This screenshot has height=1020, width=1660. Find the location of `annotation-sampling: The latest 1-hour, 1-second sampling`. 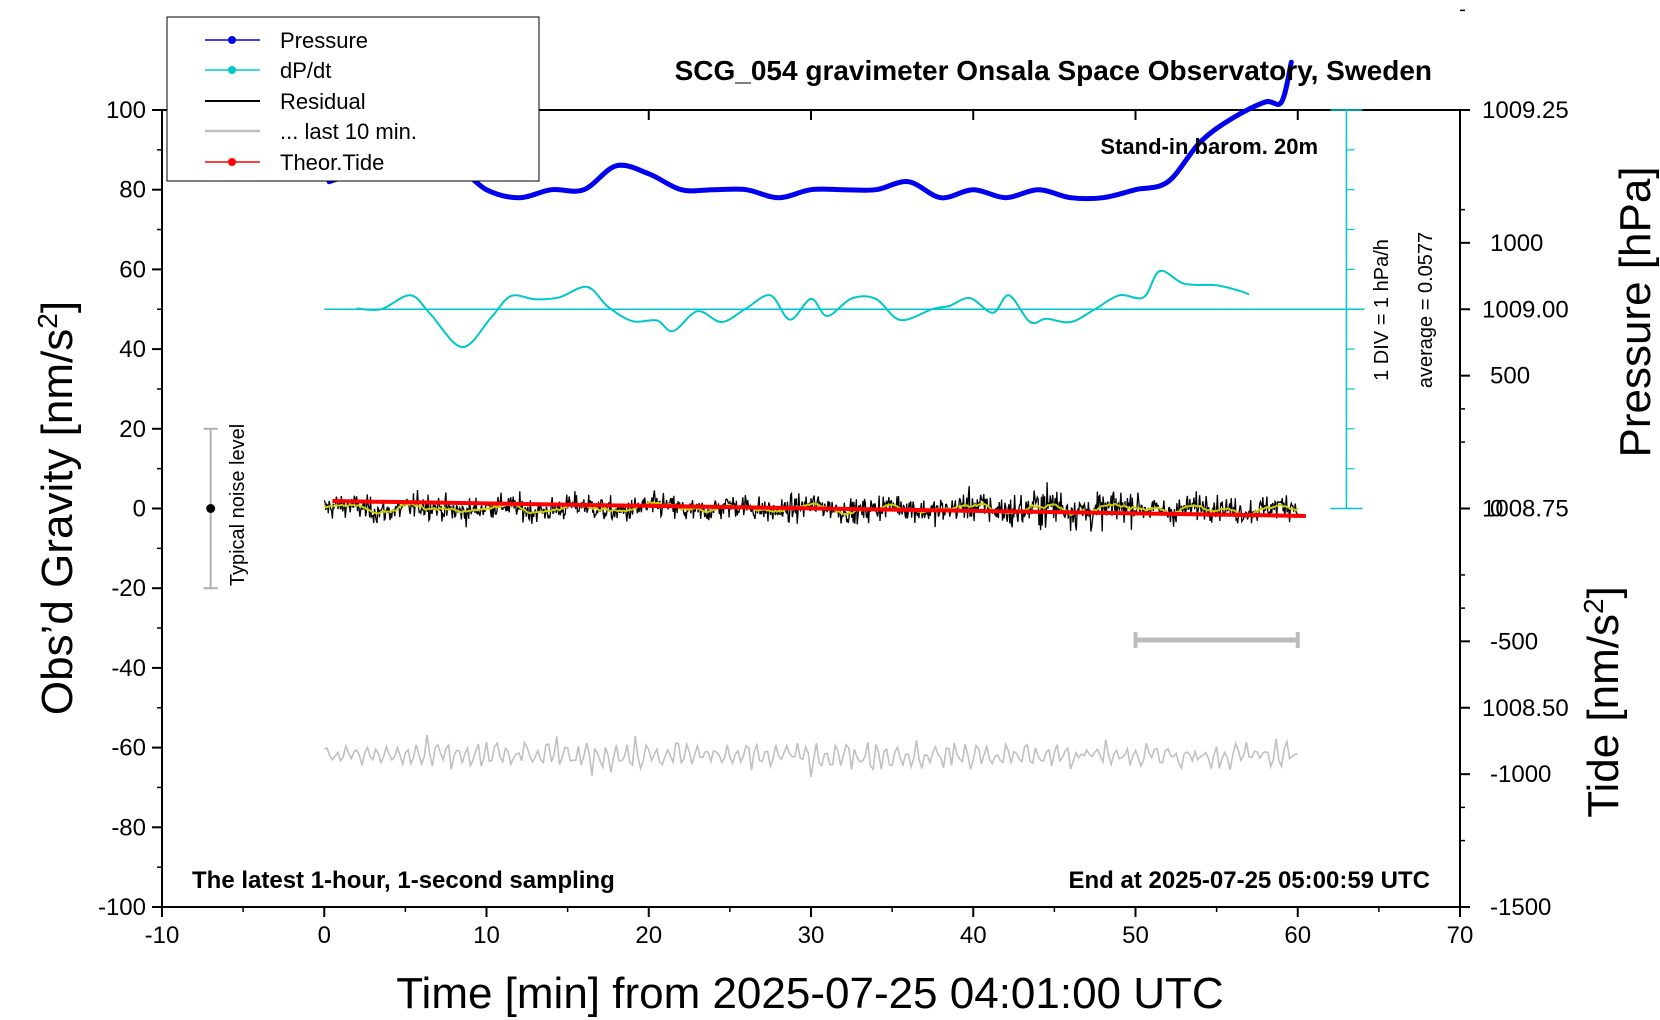

annotation-sampling: The latest 1-hour, 1-second sampling is located at coordinates (403, 880).